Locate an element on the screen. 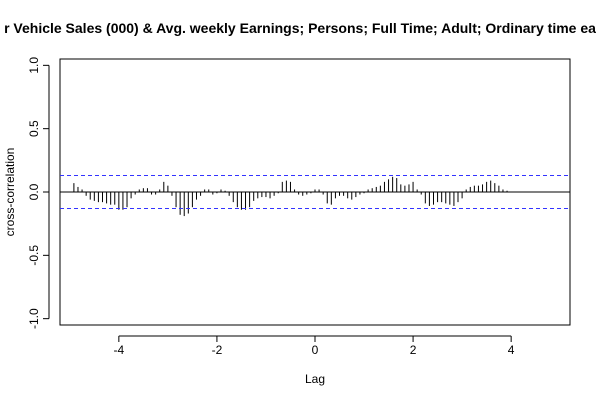  x-axis: -4 -2 0 2 4 is located at coordinates (314, 346).